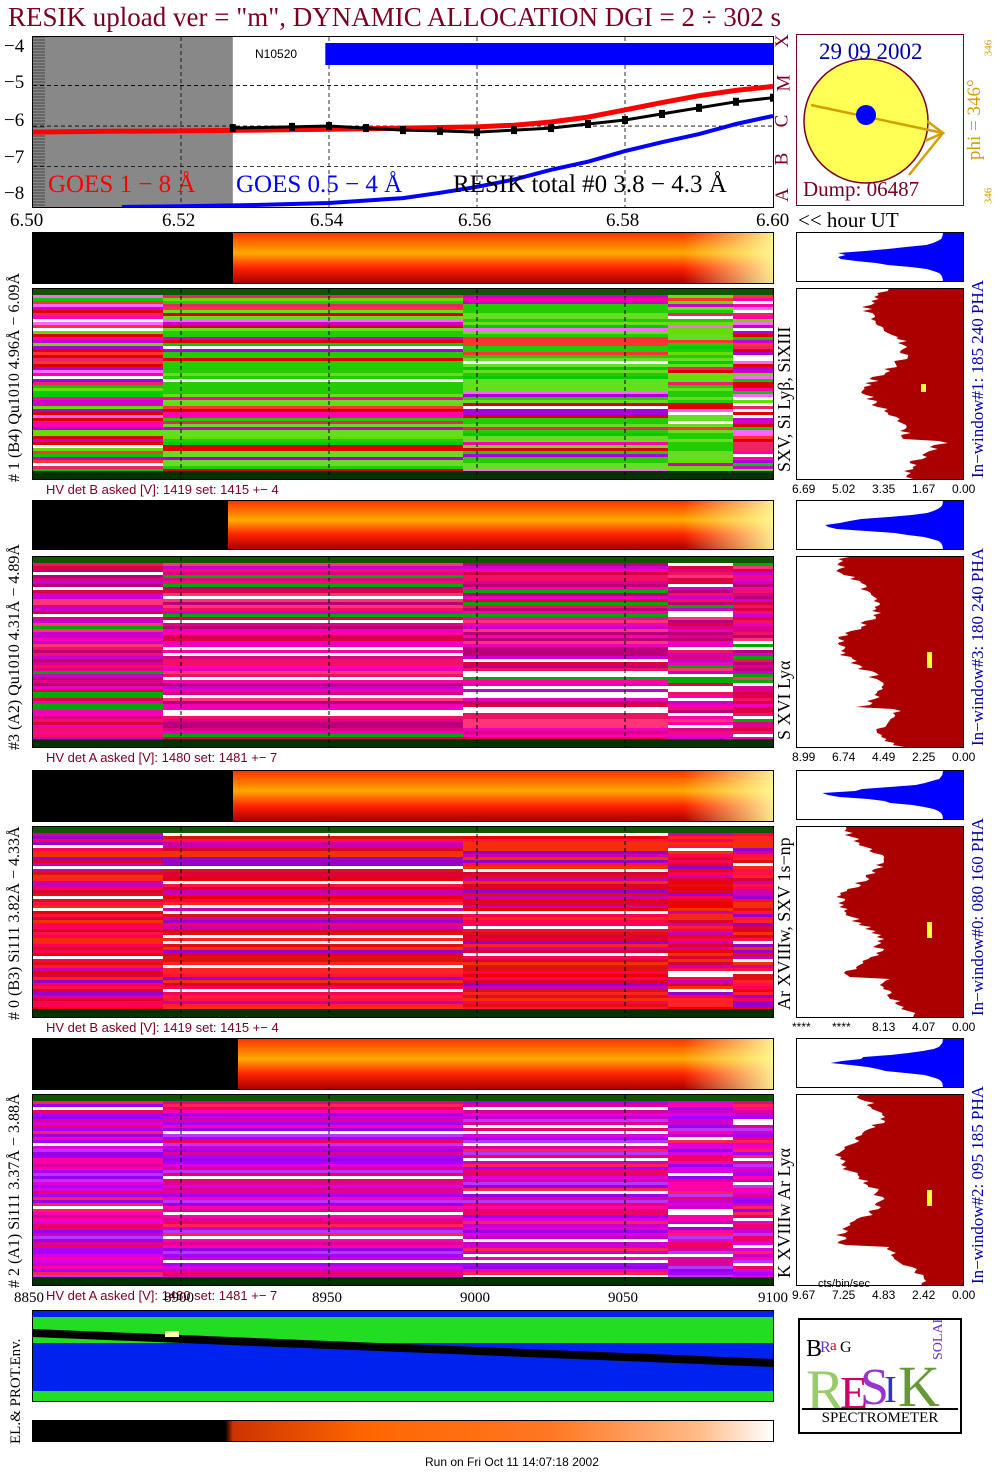 This screenshot has height=1476, width=1004. Describe the element at coordinates (871, 51) in the screenshot. I see `sun-date: 29 09 2002` at that location.